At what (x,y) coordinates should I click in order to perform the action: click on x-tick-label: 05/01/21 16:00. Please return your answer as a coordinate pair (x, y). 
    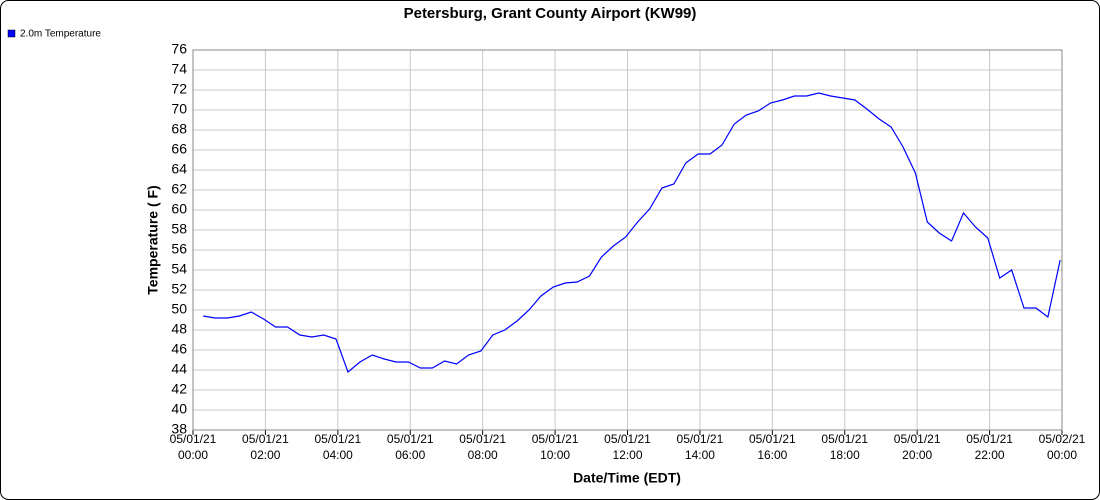
    Looking at the image, I should click on (772, 447).